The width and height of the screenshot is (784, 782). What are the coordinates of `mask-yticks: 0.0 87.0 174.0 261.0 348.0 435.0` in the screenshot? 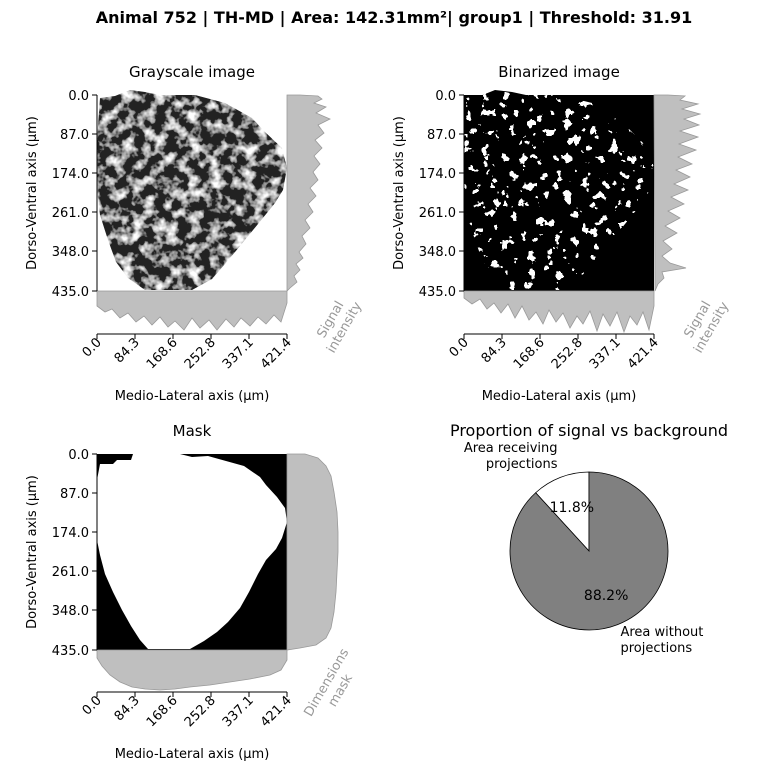 It's located at (74, 553).